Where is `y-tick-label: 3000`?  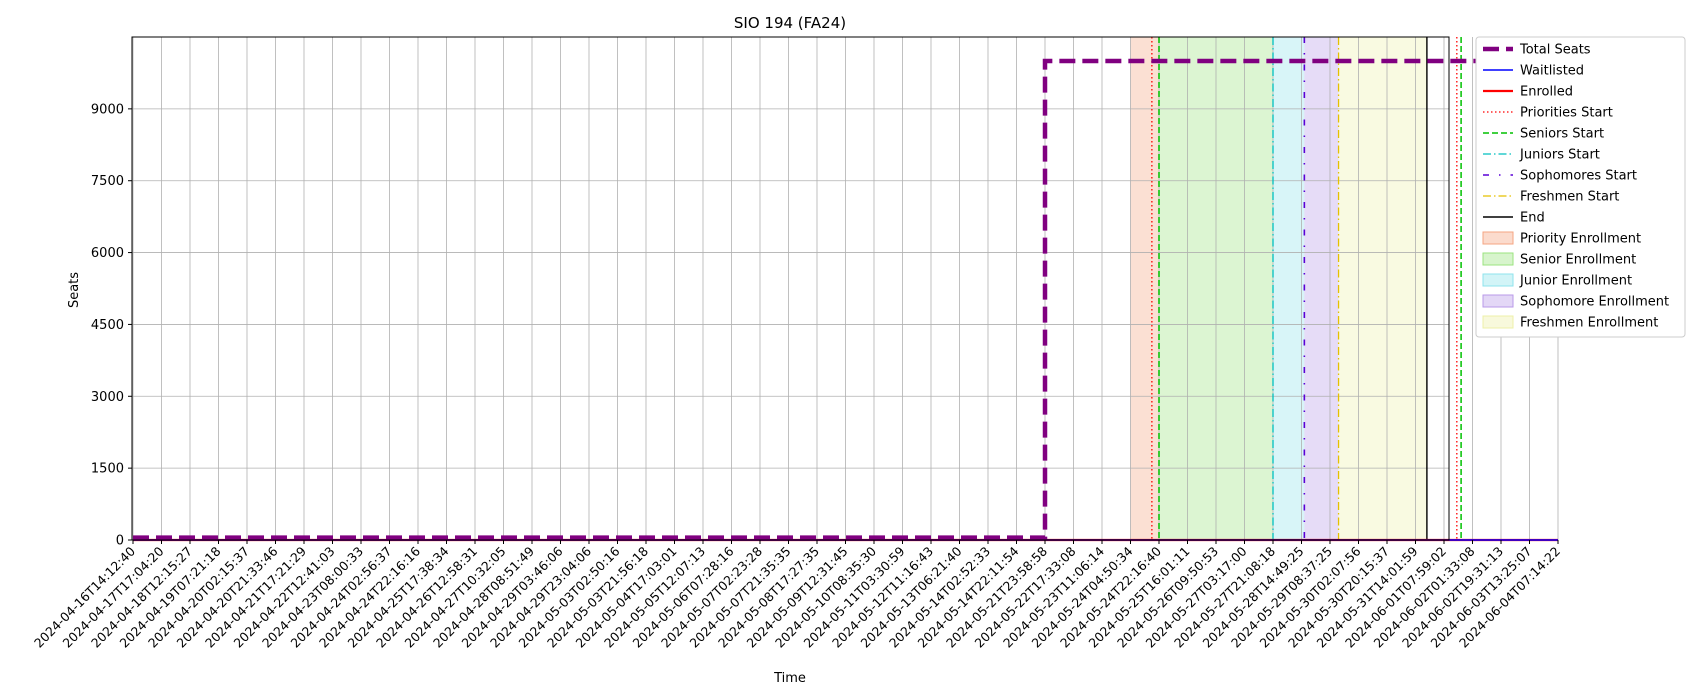 y-tick-label: 3000 is located at coordinates (107, 397).